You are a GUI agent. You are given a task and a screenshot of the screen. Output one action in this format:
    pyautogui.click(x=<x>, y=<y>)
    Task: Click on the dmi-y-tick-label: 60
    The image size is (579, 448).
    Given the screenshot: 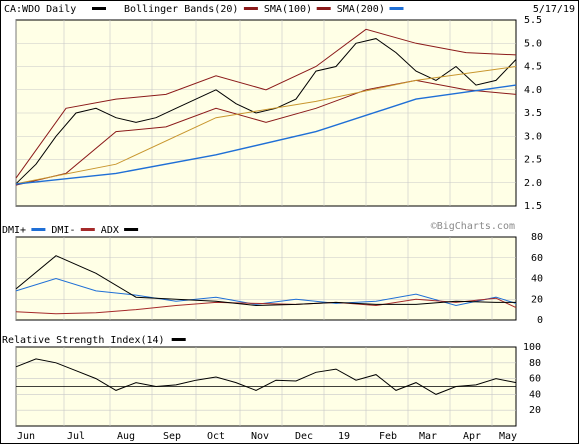 What is the action you would take?
    pyautogui.click(x=537, y=258)
    